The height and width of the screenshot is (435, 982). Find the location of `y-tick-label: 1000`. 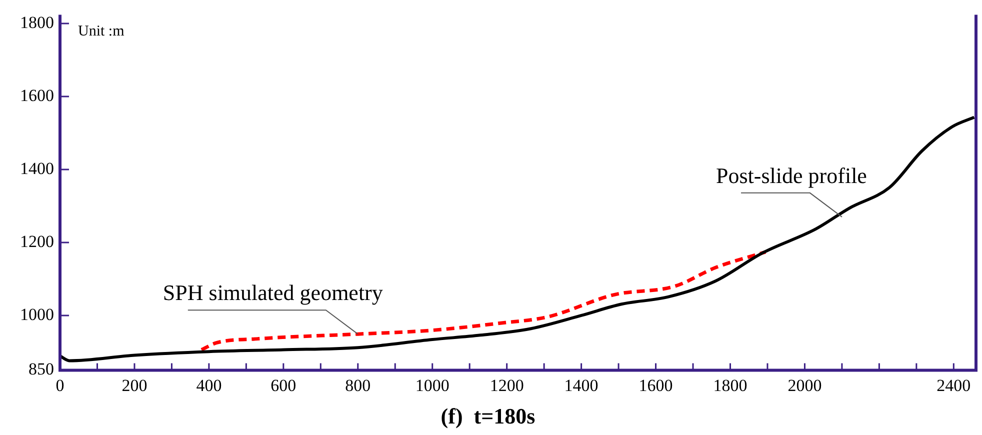

y-tick-label: 1000 is located at coordinates (37, 314).